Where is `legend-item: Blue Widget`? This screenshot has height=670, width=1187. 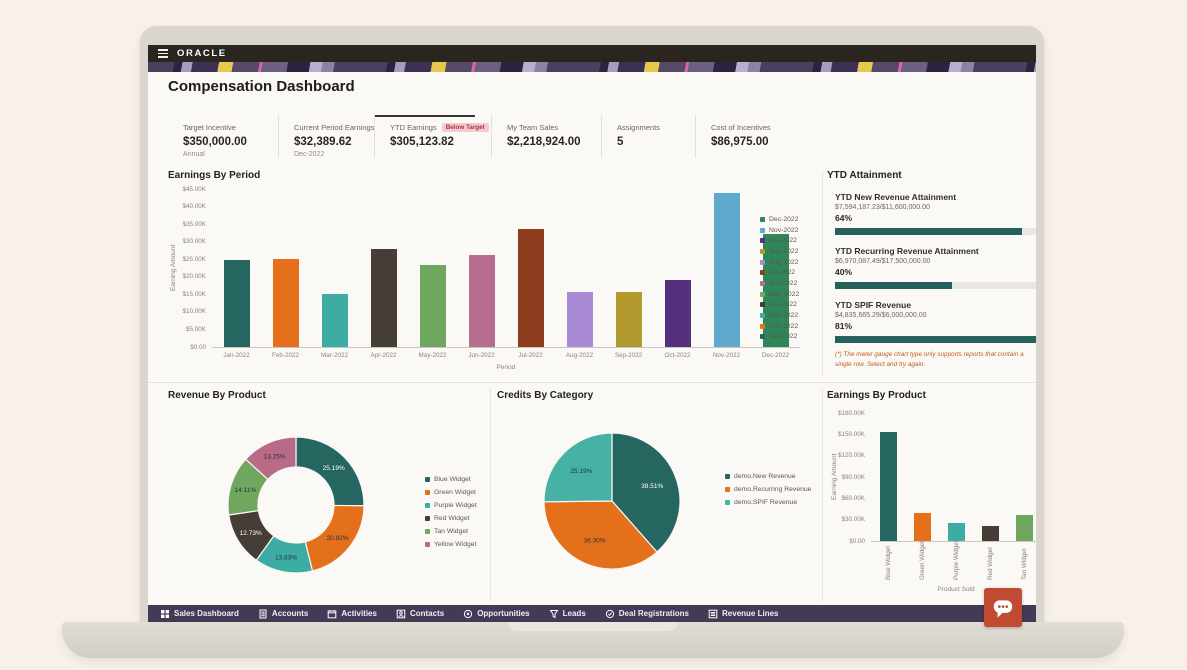 legend-item: Blue Widget is located at coordinates (451, 479).